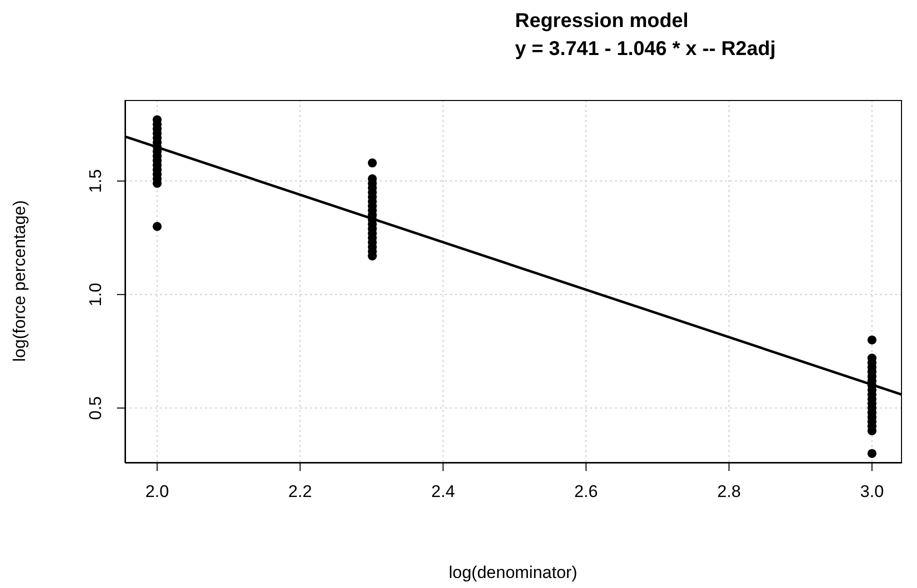 This screenshot has height=588, width=917. I want to click on x-tick-label: 2.6, so click(586, 492).